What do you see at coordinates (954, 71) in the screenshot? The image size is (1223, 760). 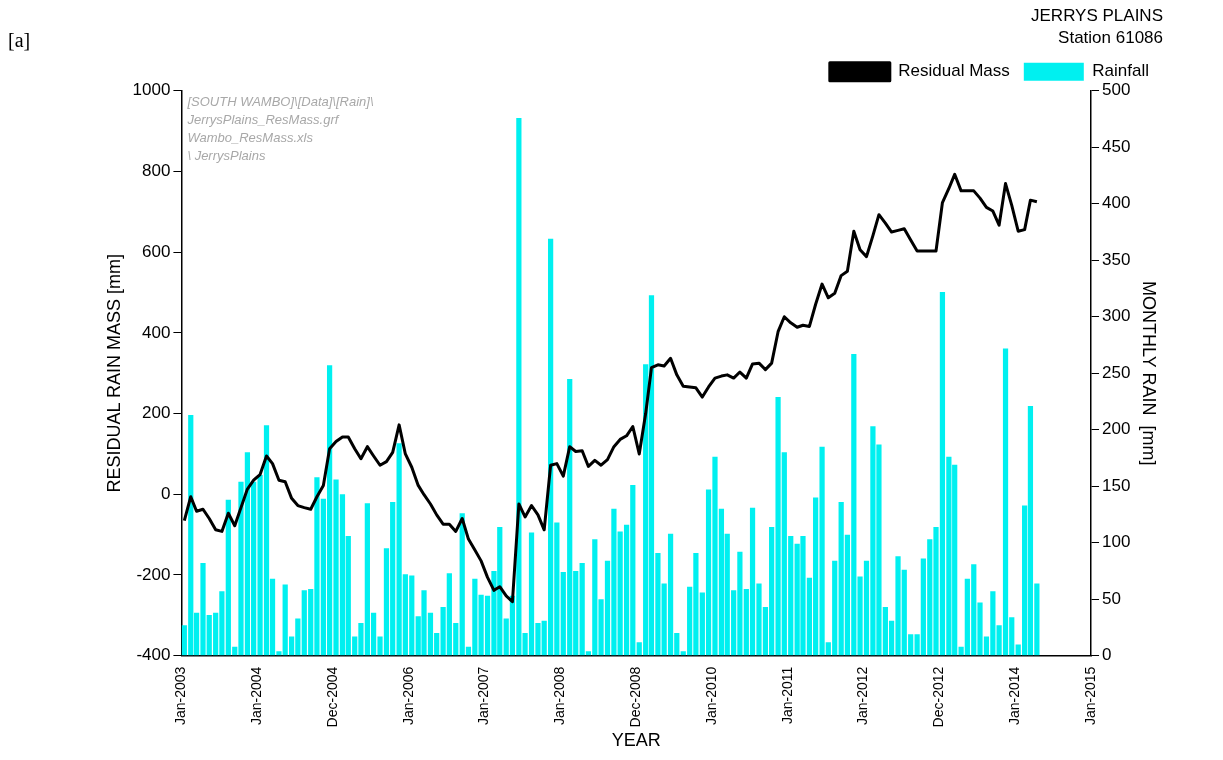 I see `legend-label: Residual Mass` at bounding box center [954, 71].